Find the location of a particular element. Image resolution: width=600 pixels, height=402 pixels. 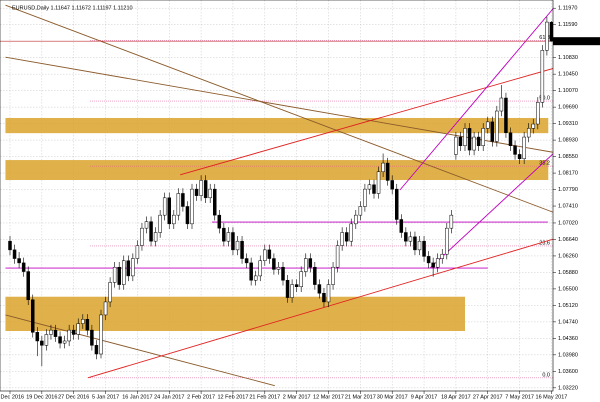

fib-label: 61.8 is located at coordinates (544, 38).